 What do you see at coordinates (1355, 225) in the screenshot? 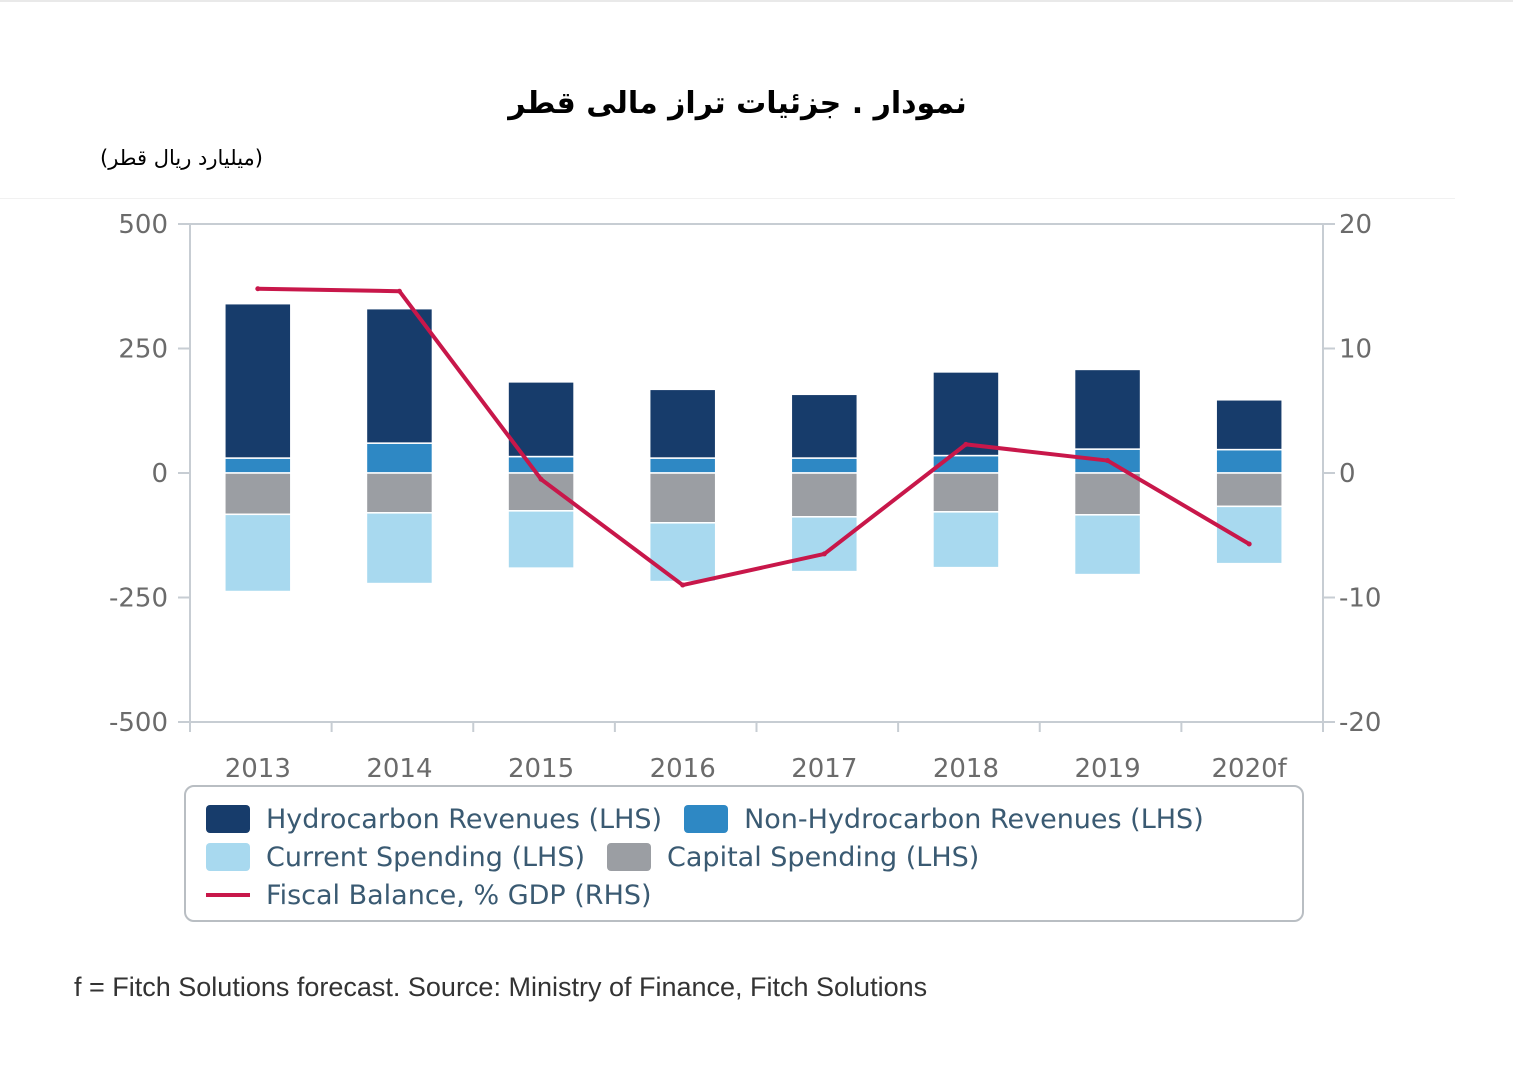
I see `y-right-tick-label: 20` at bounding box center [1355, 225].